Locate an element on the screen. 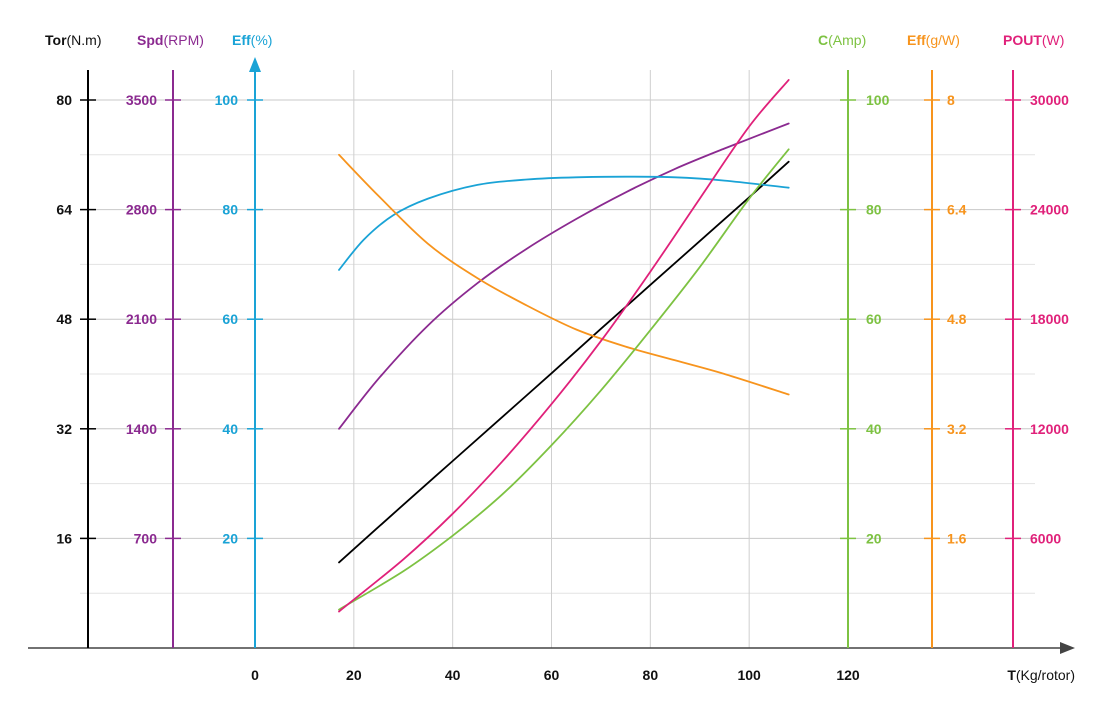  x-axis-title: T(Kg/rotor) is located at coordinates (1041, 675).